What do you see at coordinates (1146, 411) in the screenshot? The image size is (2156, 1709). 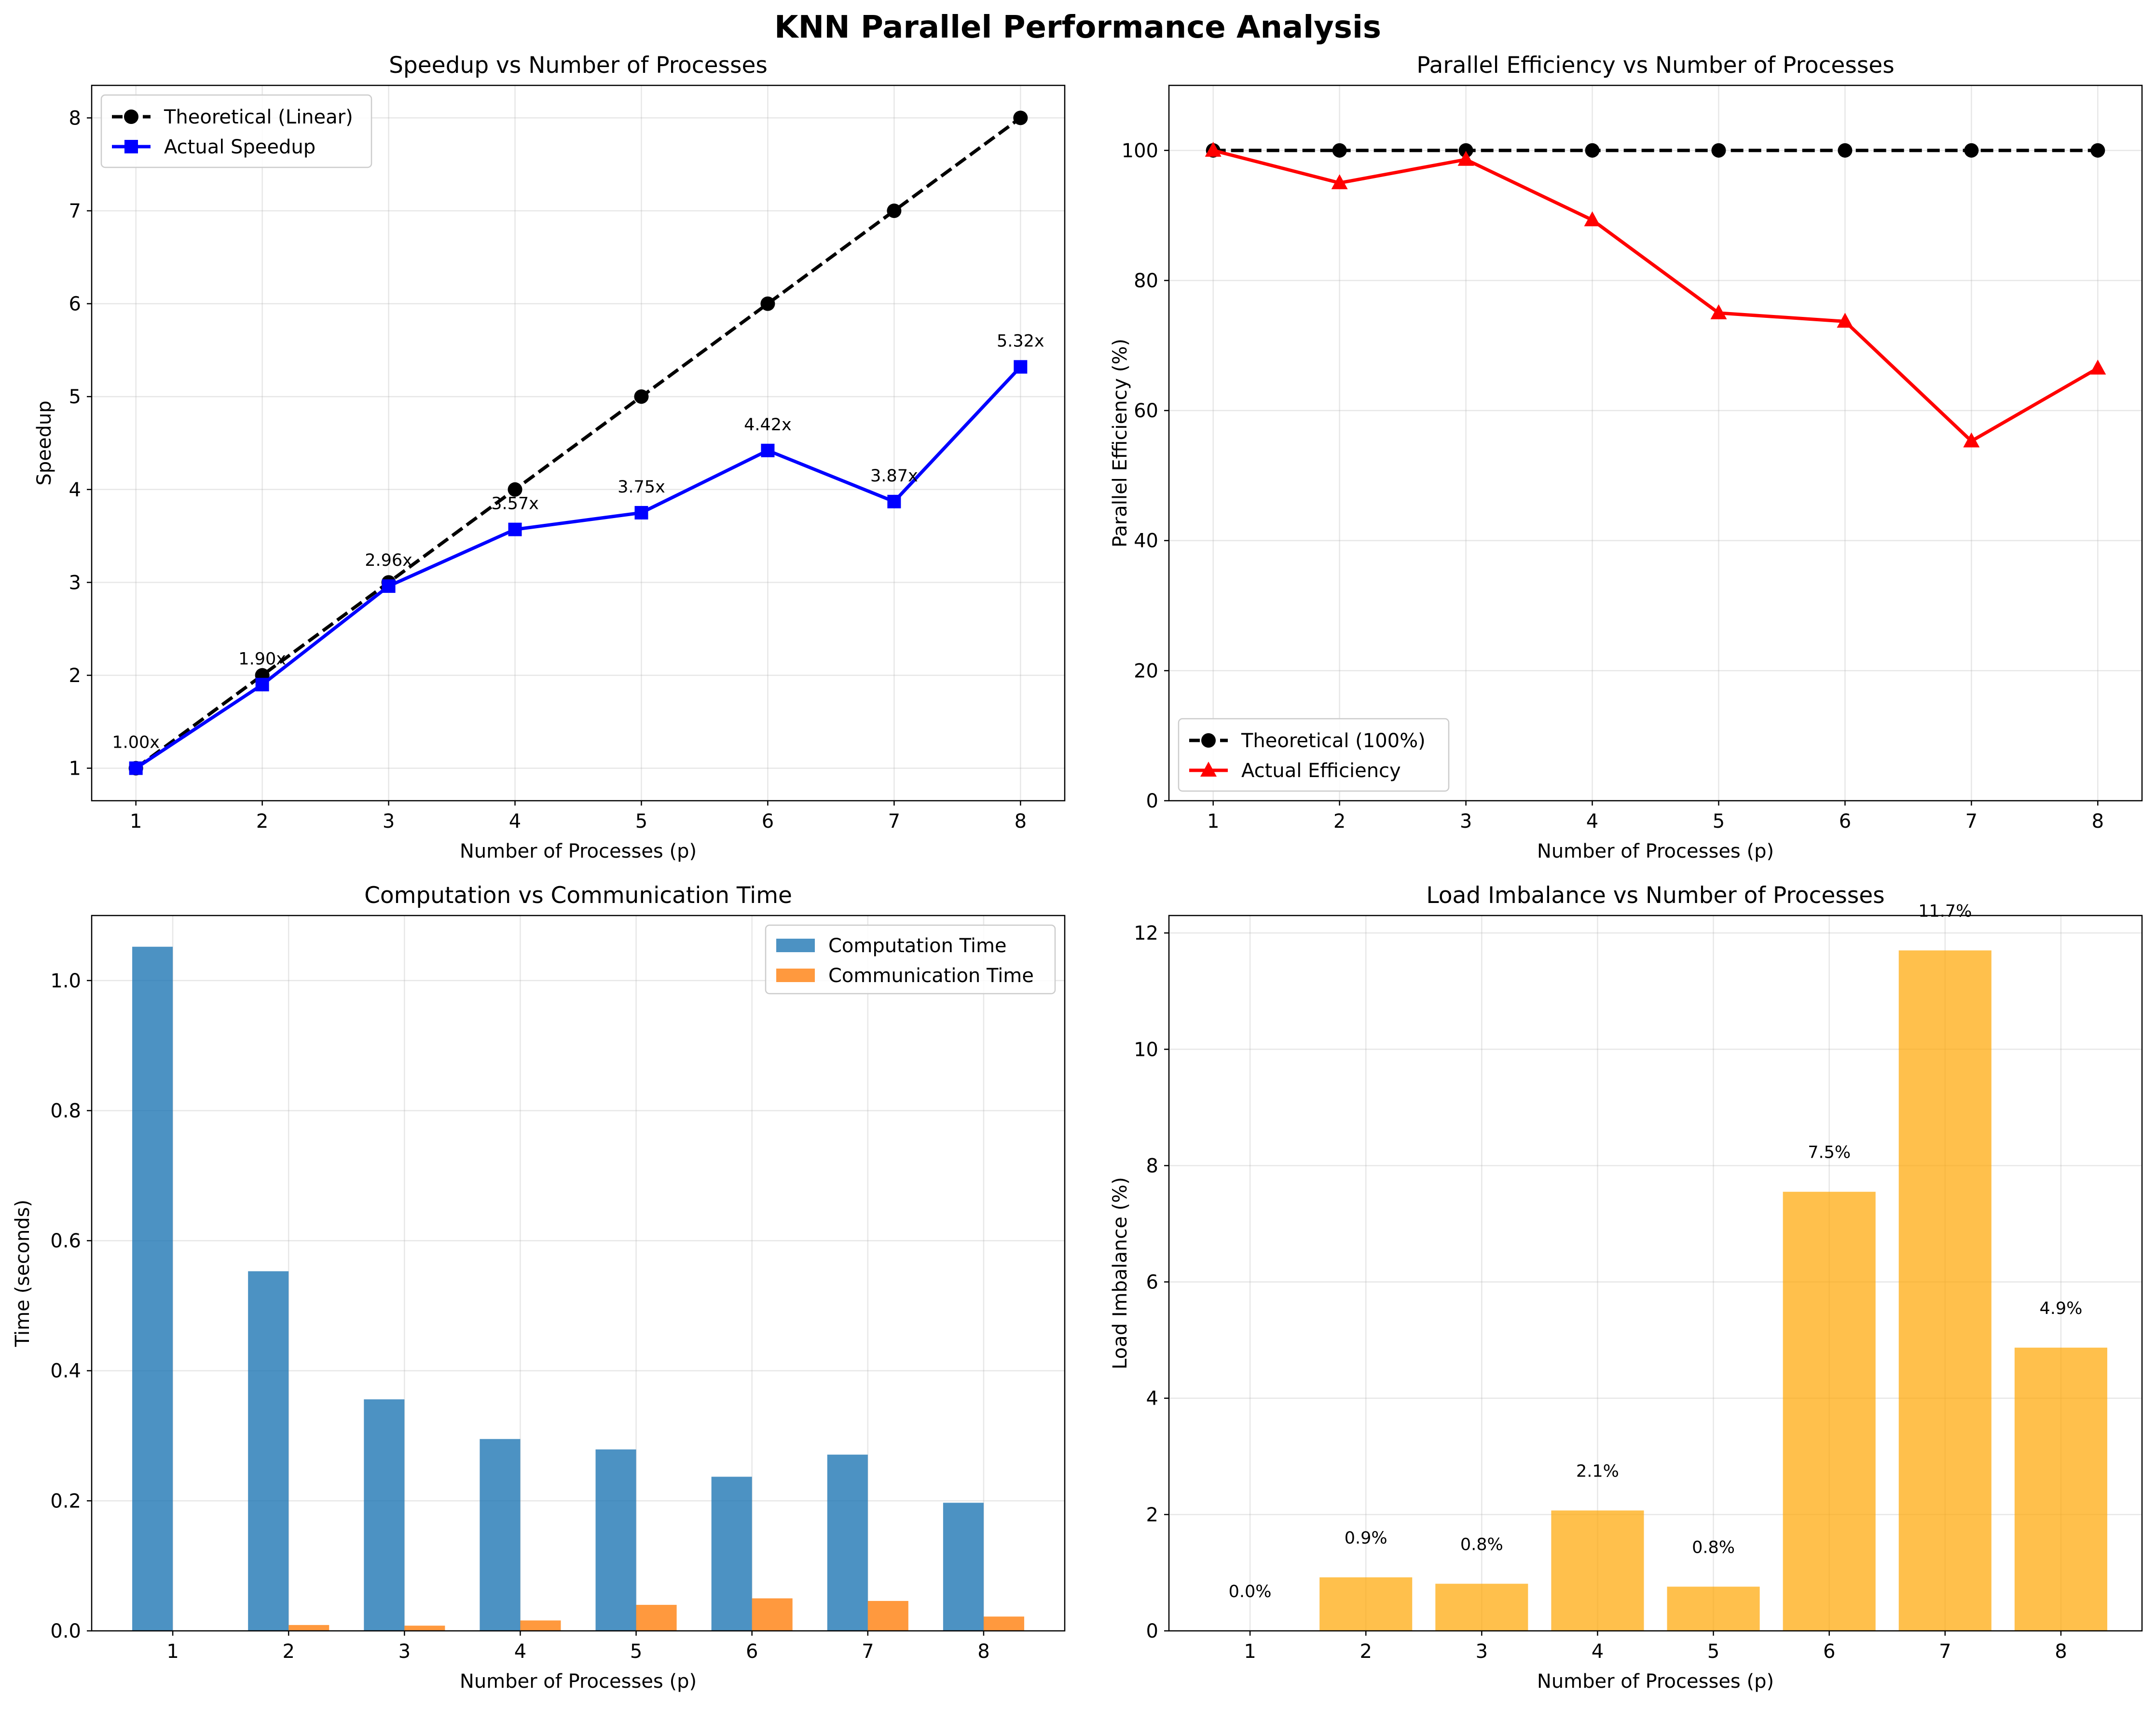 I see `y-tick-label: 60` at bounding box center [1146, 411].